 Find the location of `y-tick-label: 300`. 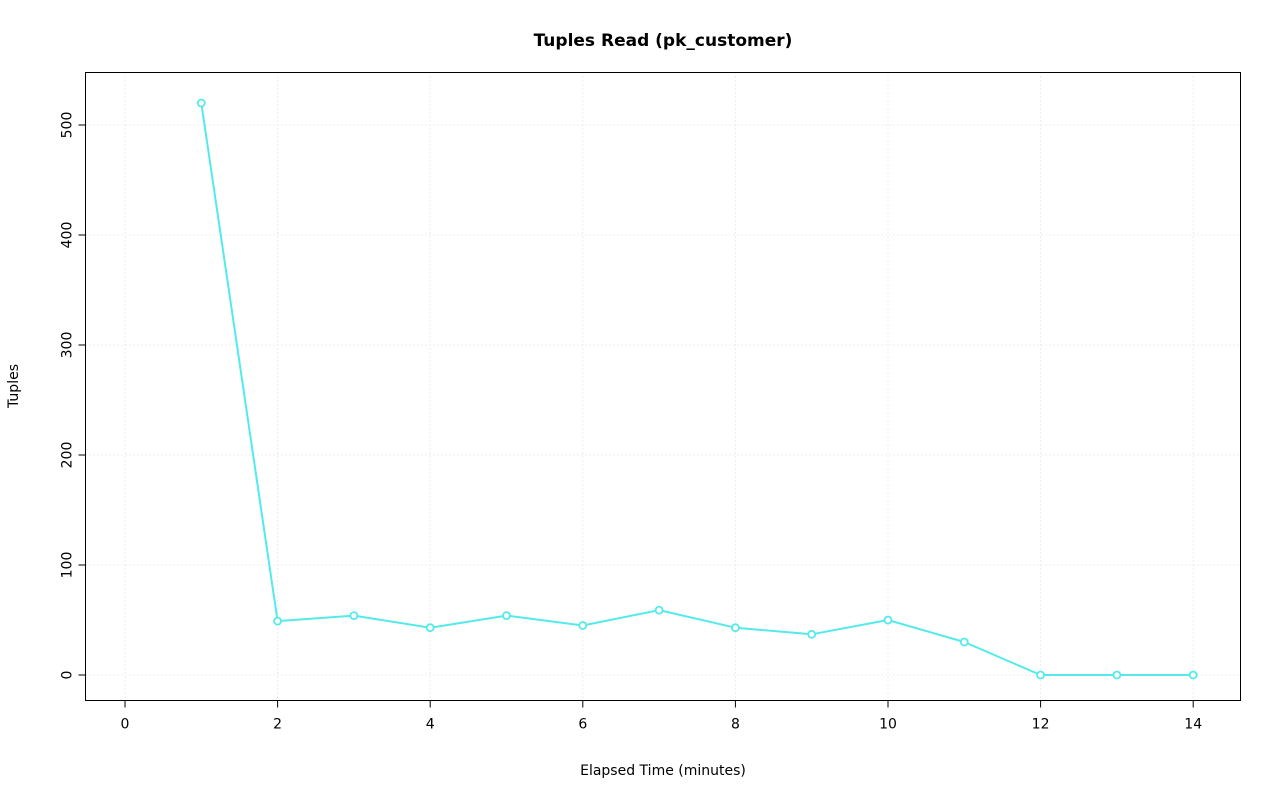

y-tick-label: 300 is located at coordinates (68, 345).